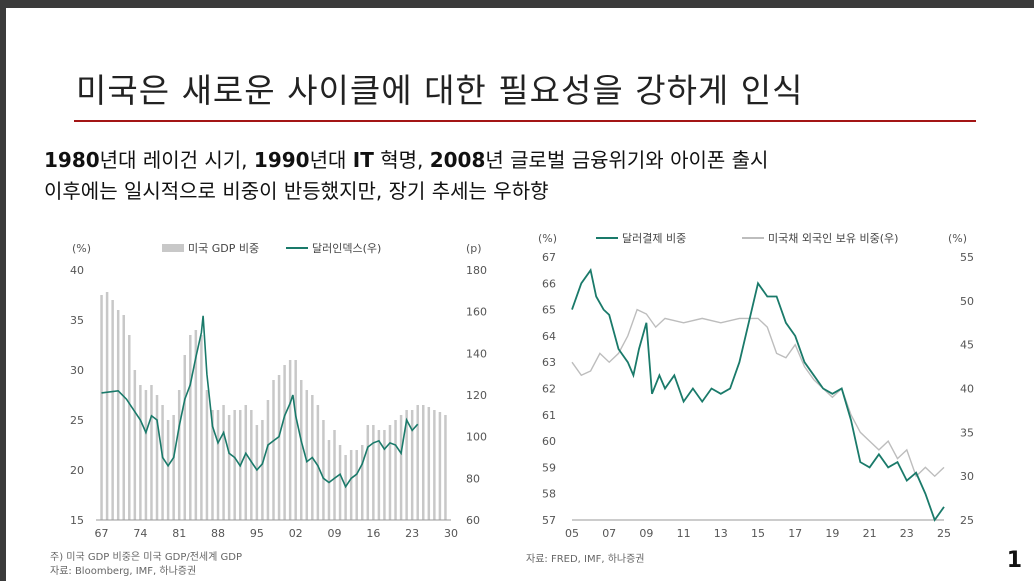 The width and height of the screenshot is (1034, 581). I want to click on legend-label-line: 달러인덱스(우), so click(346, 248).